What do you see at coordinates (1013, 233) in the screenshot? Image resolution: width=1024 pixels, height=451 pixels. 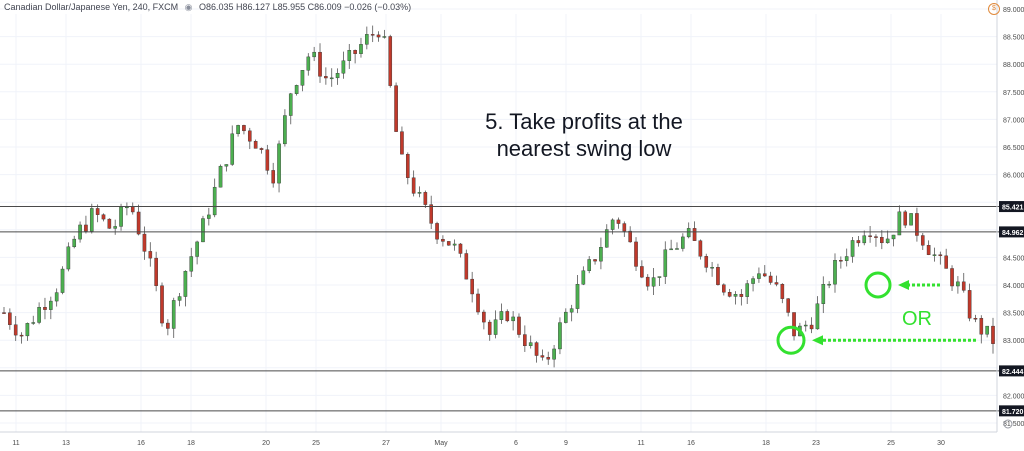 I see `level-label: 84.962` at bounding box center [1013, 233].